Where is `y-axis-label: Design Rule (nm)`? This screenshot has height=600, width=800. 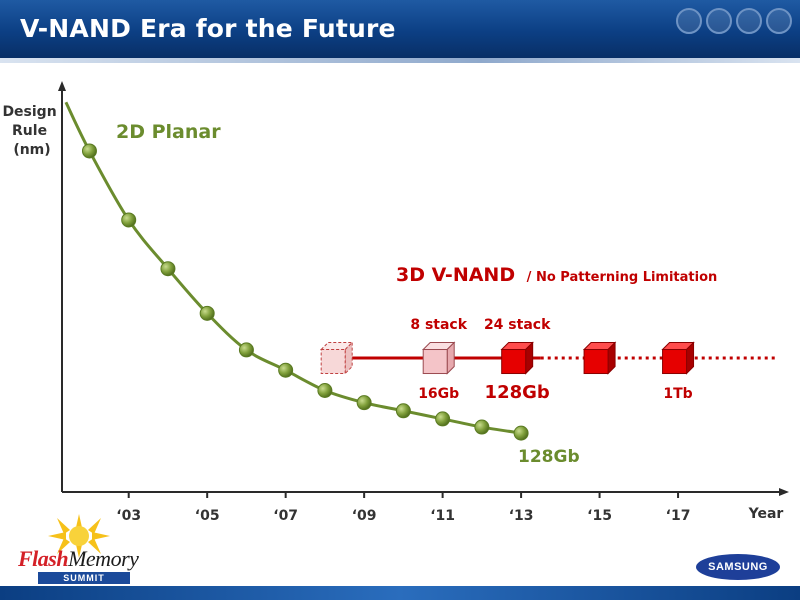
y-axis-label: Design Rule (nm) is located at coordinates (31, 131).